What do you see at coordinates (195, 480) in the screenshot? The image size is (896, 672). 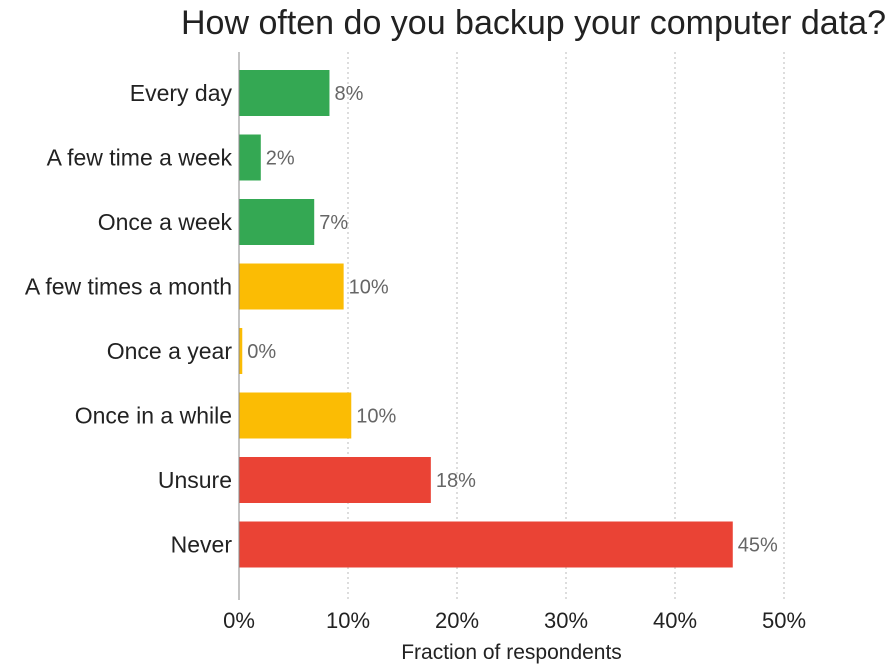 I see `category-label: Unsure` at bounding box center [195, 480].